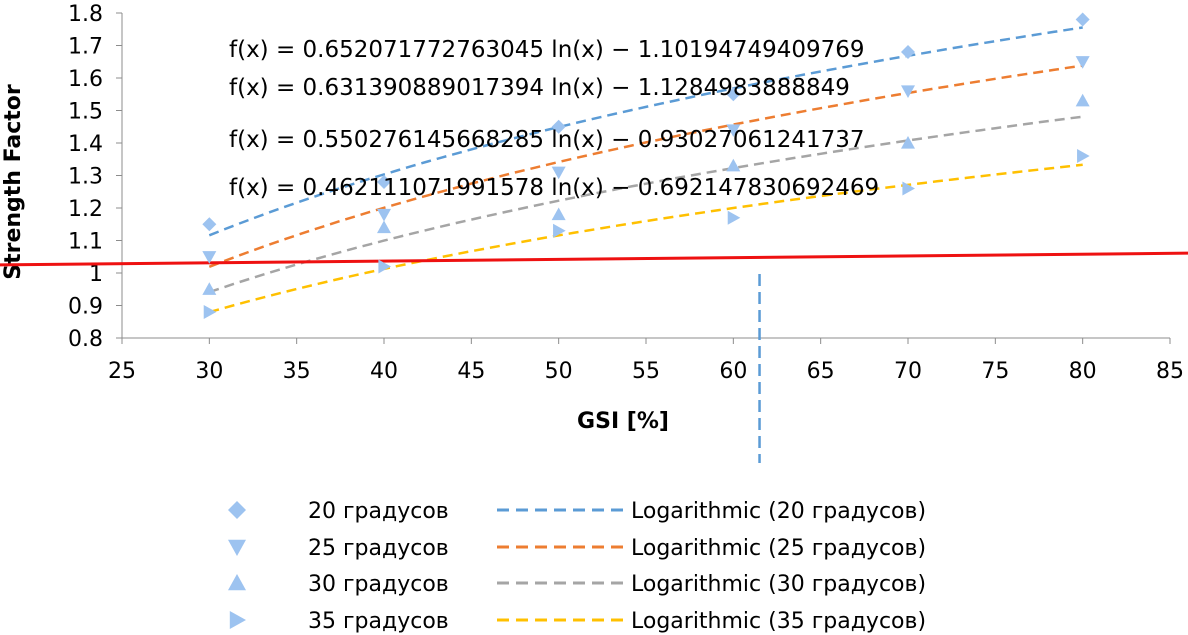 Image resolution: width=1188 pixels, height=635 pixels. I want to click on x-tick-label-5: 50, so click(559, 371).